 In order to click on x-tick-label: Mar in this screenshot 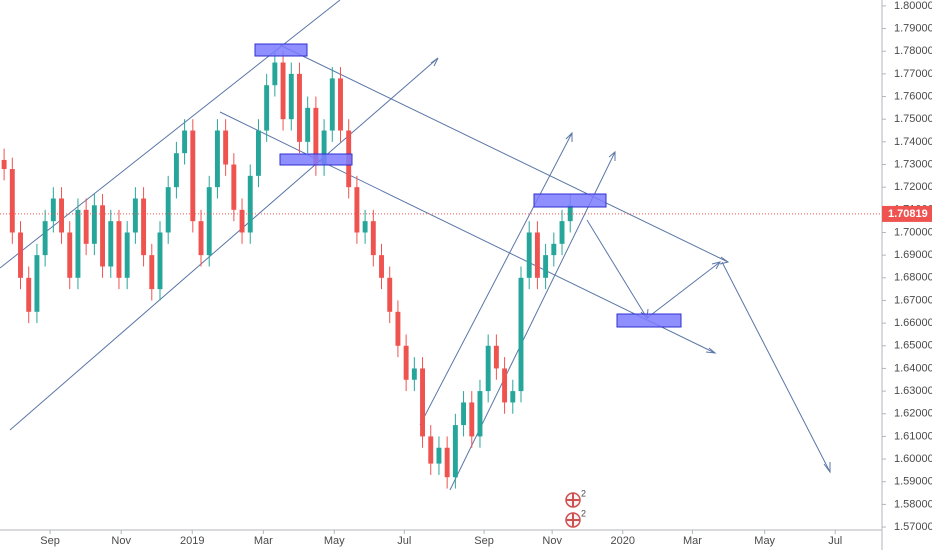, I will do `click(263, 541)`.